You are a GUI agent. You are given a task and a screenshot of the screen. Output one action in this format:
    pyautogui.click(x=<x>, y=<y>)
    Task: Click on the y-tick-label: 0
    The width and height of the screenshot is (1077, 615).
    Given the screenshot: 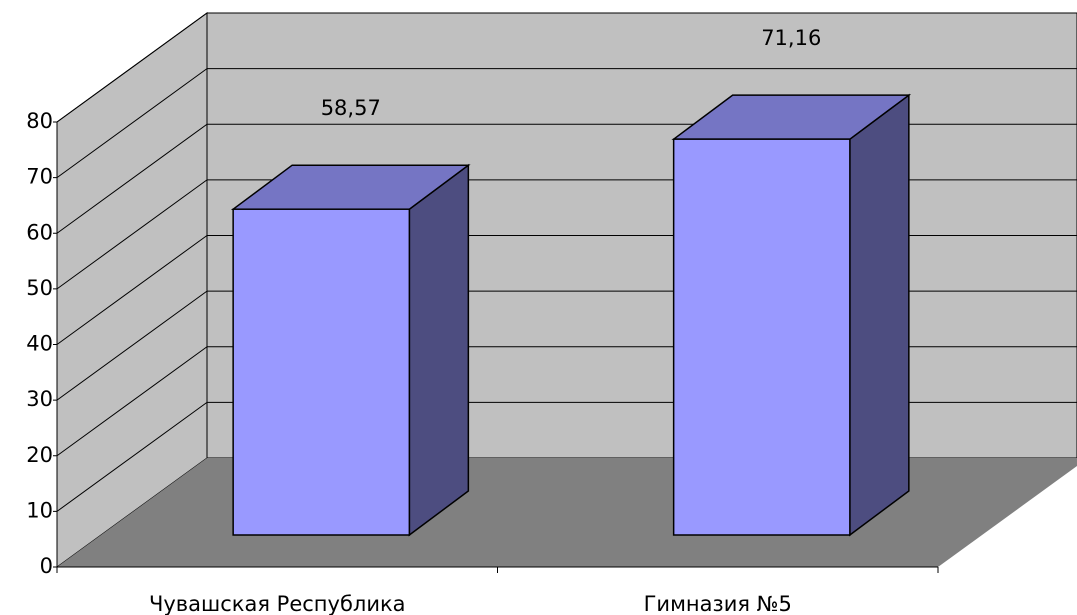 What is the action you would take?
    pyautogui.click(x=46, y=566)
    